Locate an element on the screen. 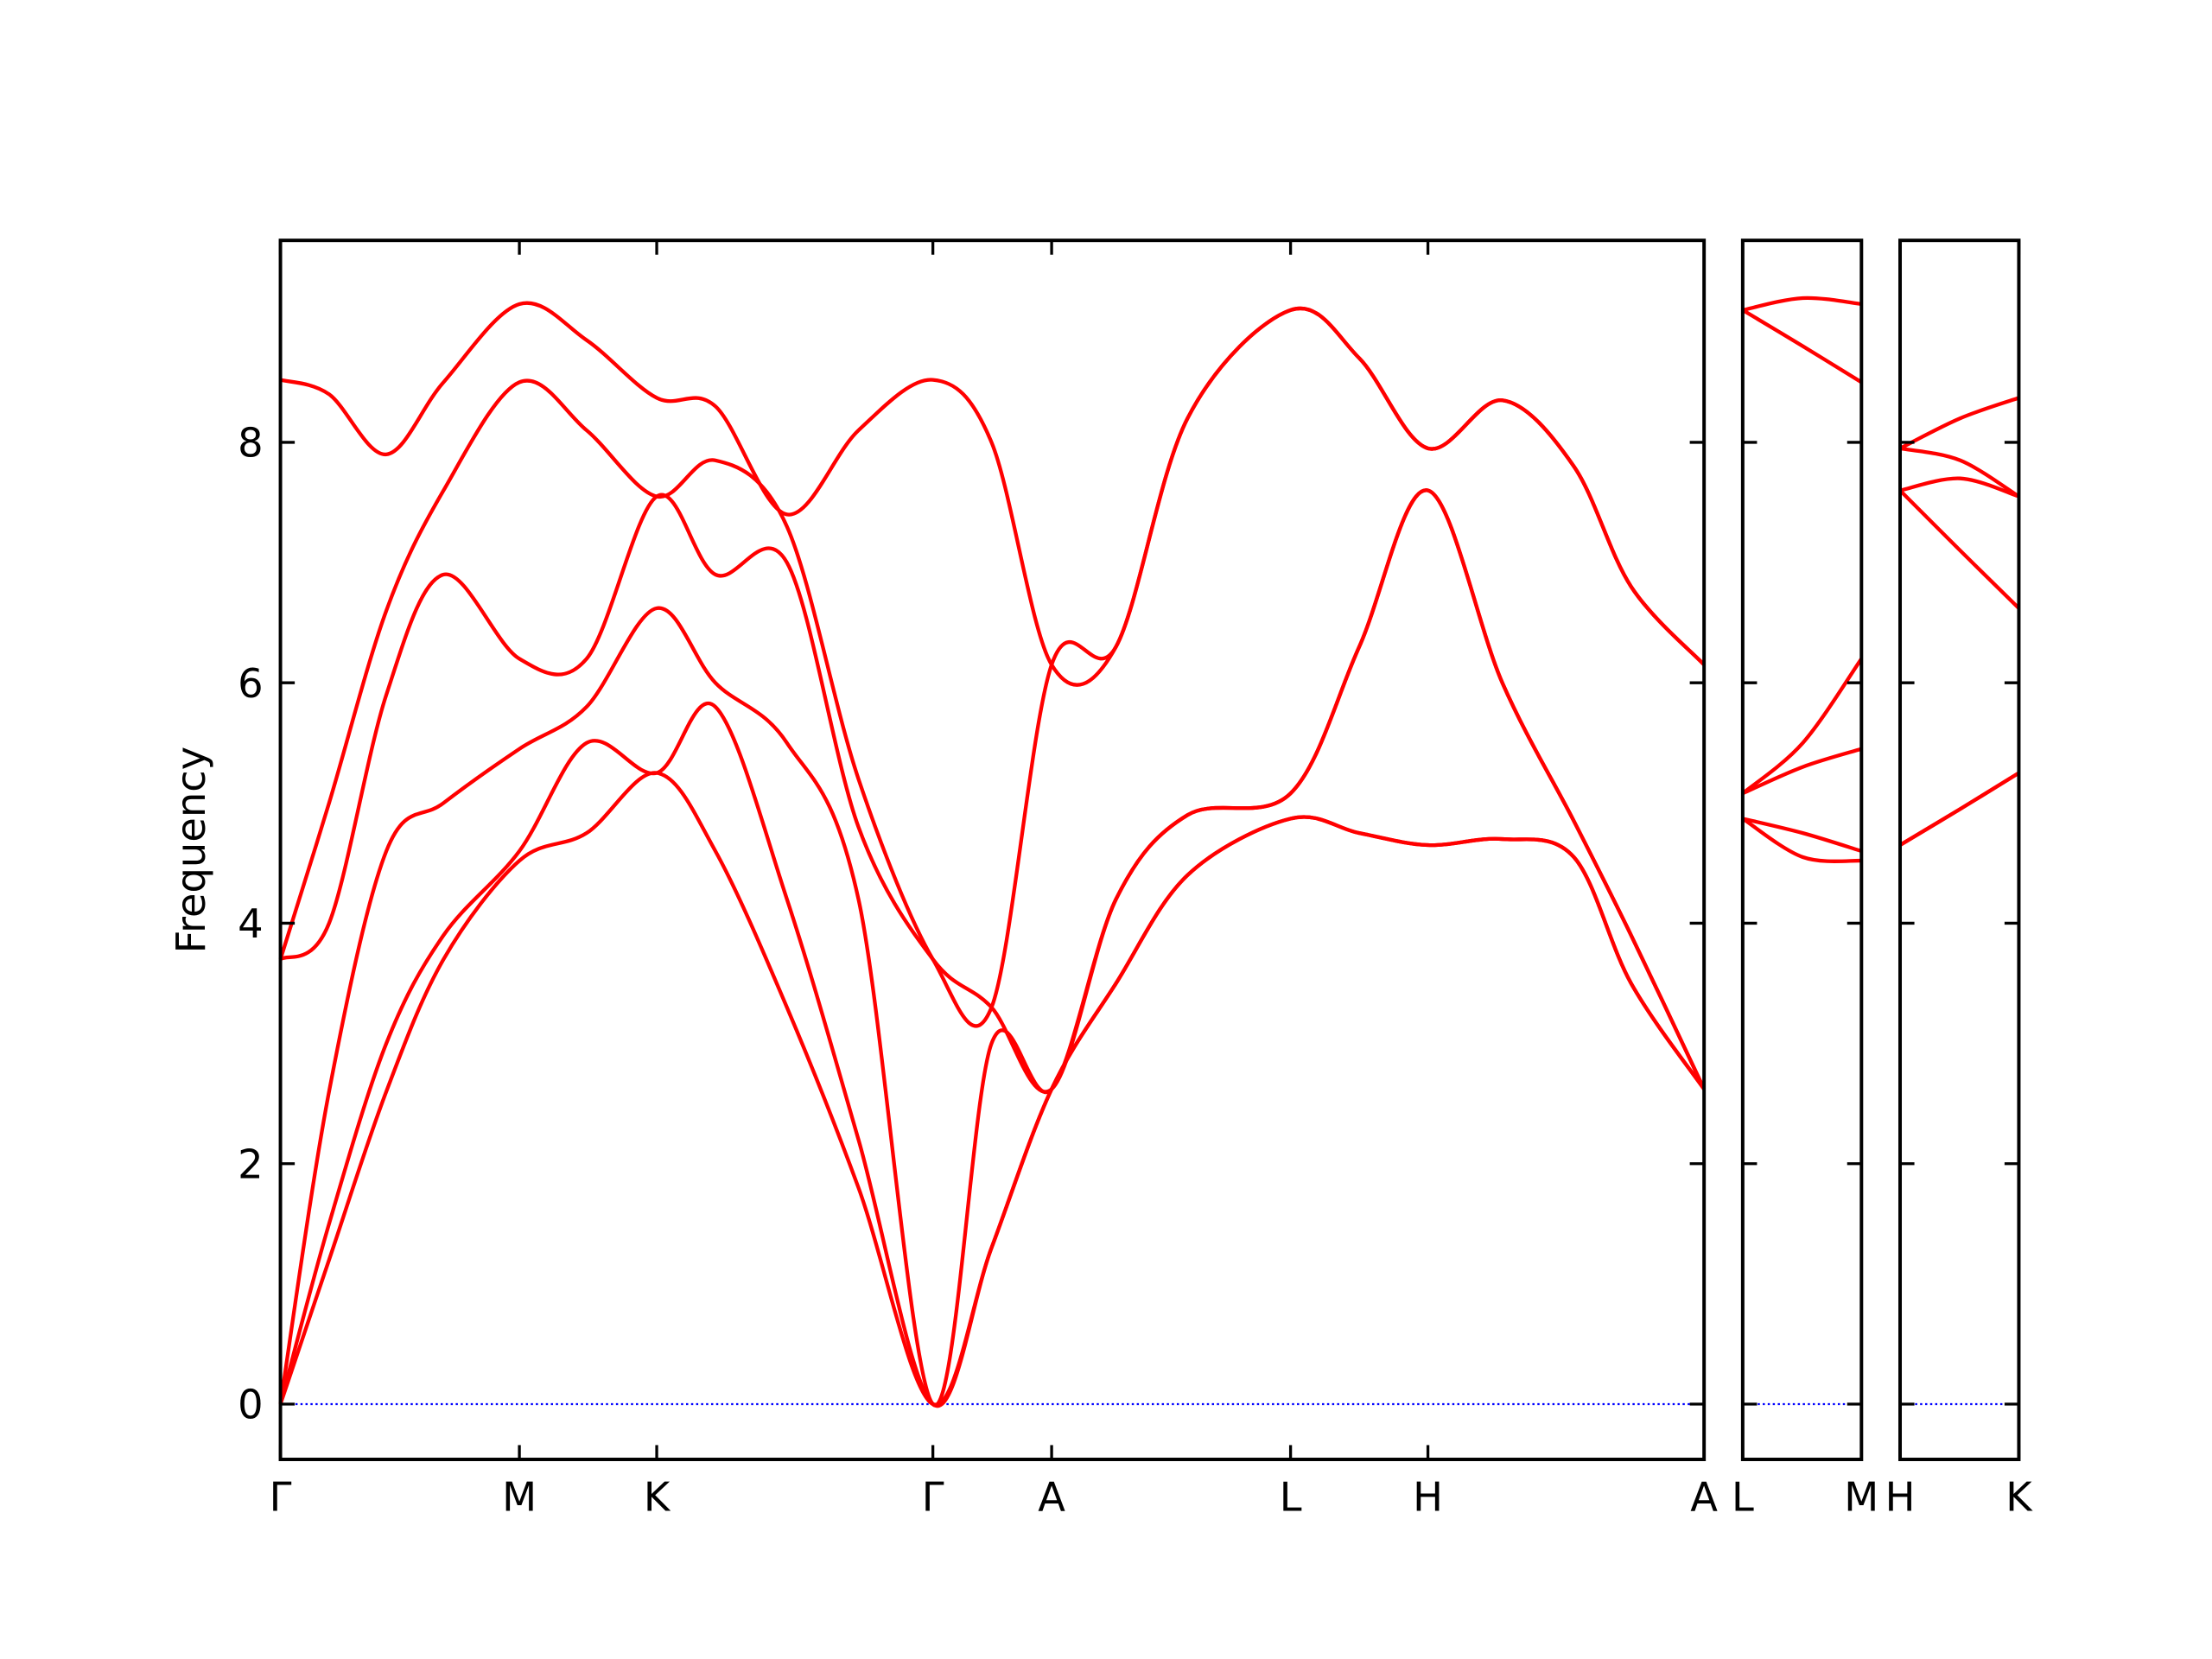 This screenshot has height=1659, width=2212. y-tick-label: 8 is located at coordinates (251, 442).